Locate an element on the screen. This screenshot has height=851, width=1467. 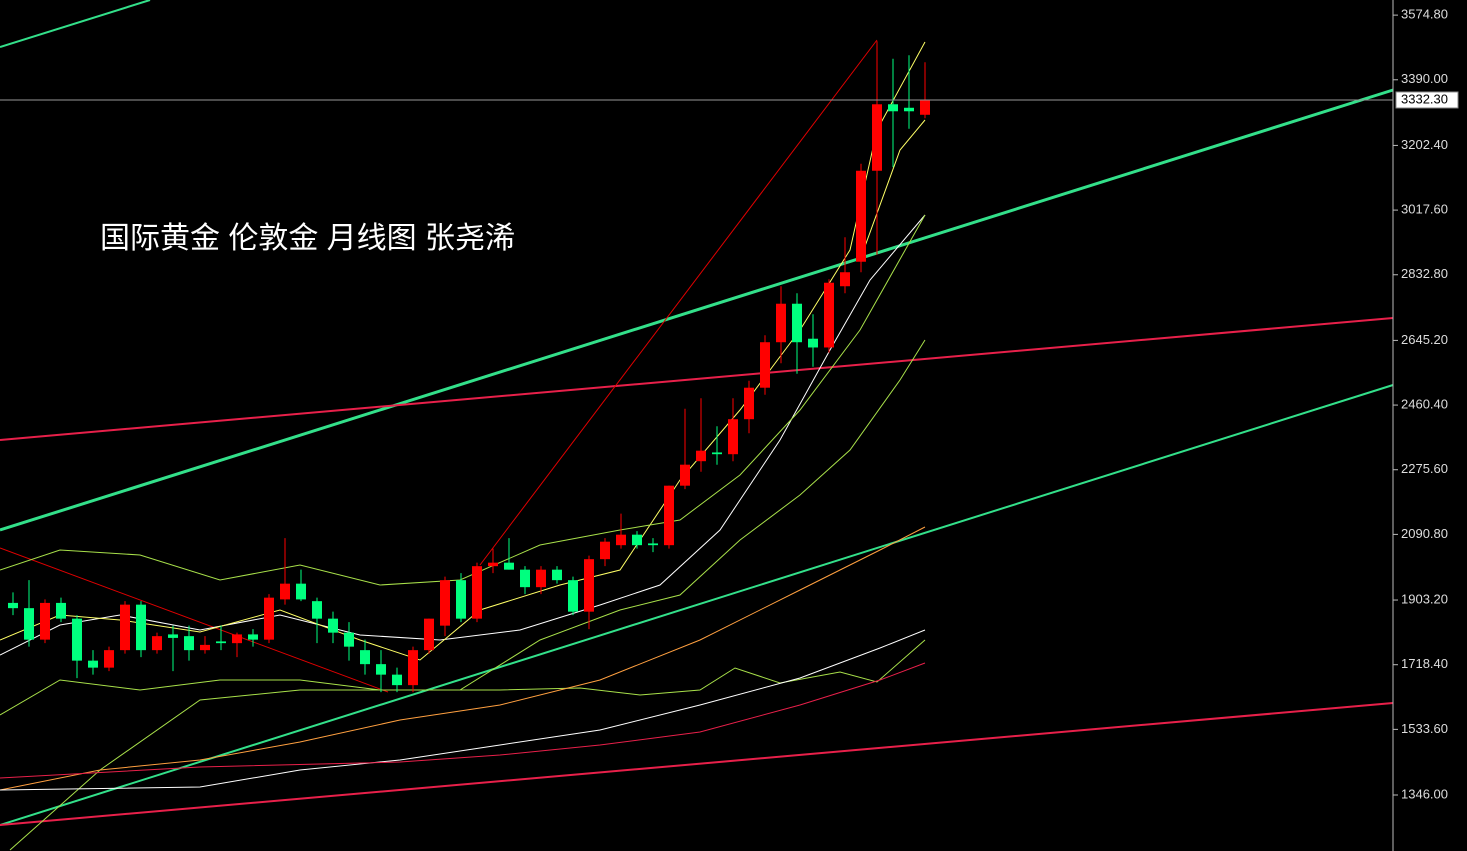
y-tick-label: 1533.60 is located at coordinates (1424, 728).